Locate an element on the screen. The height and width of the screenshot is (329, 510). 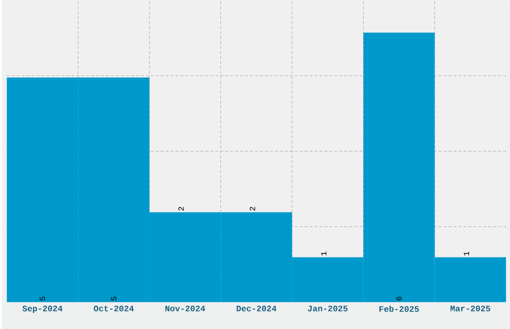
x-tick-label: Oct-2024 is located at coordinates (114, 309).